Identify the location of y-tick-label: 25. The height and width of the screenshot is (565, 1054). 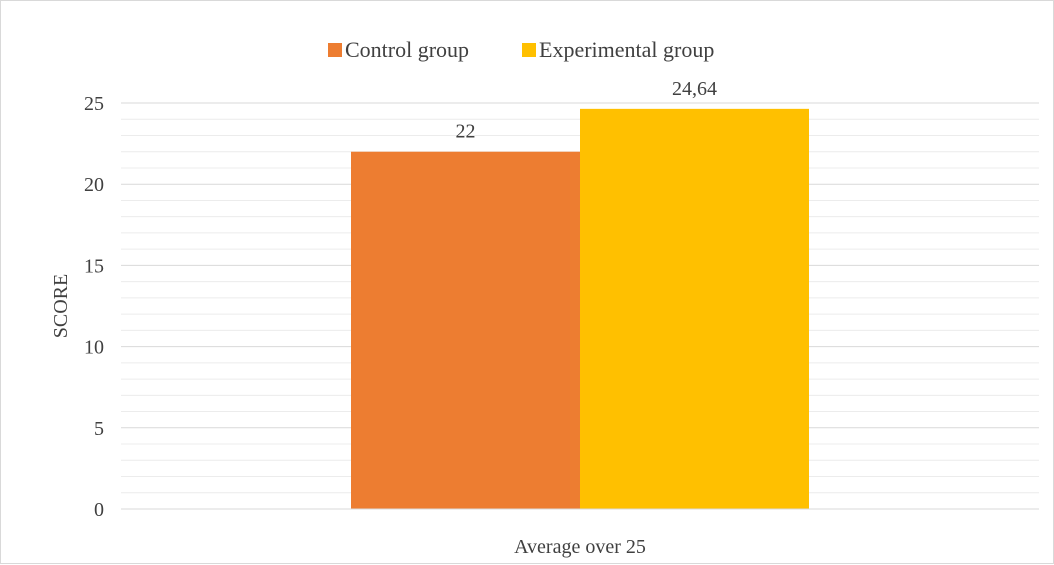
(94, 104).